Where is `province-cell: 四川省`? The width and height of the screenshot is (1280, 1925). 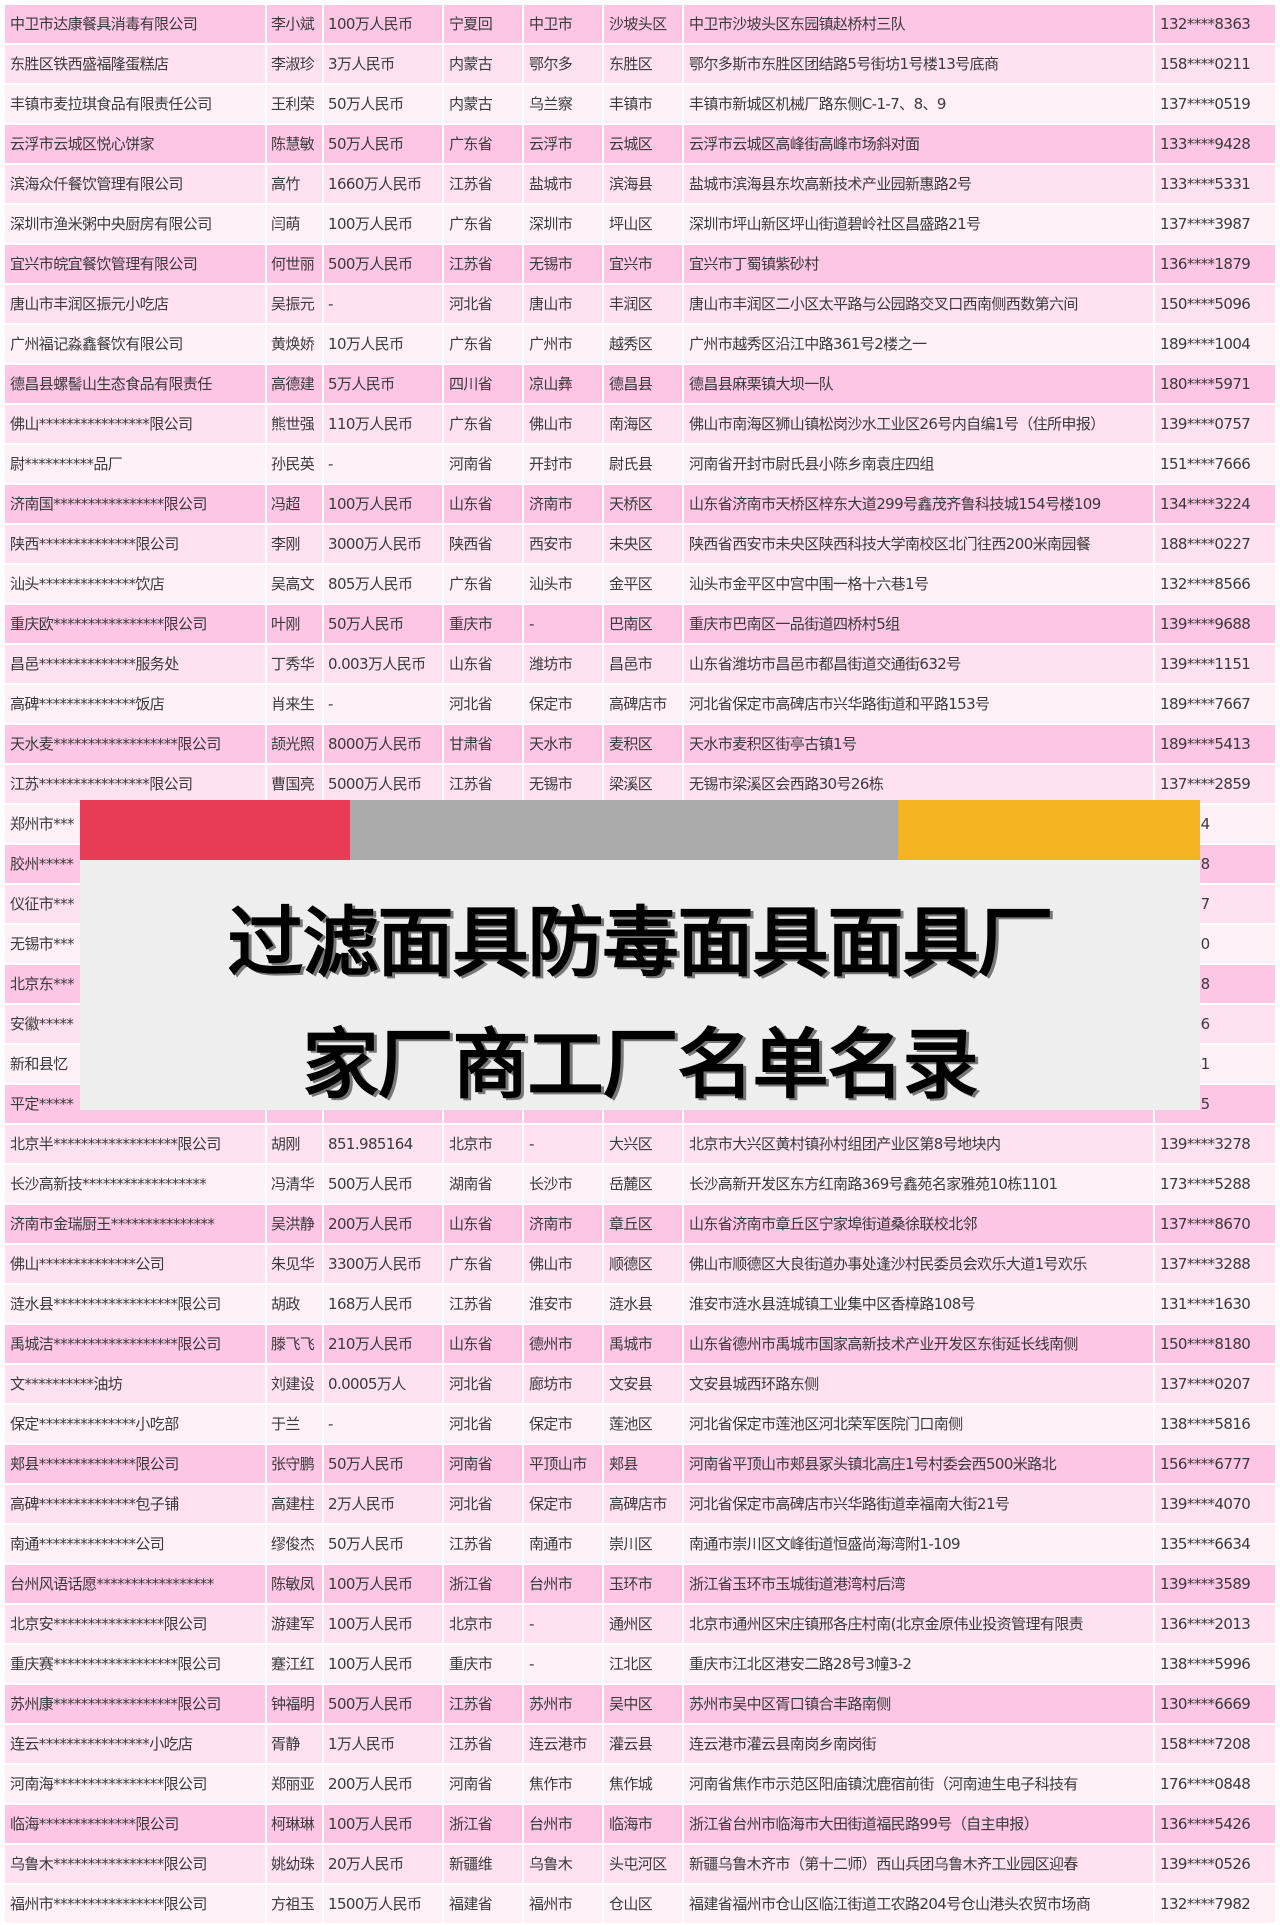
province-cell: 四川省 is located at coordinates (483, 384).